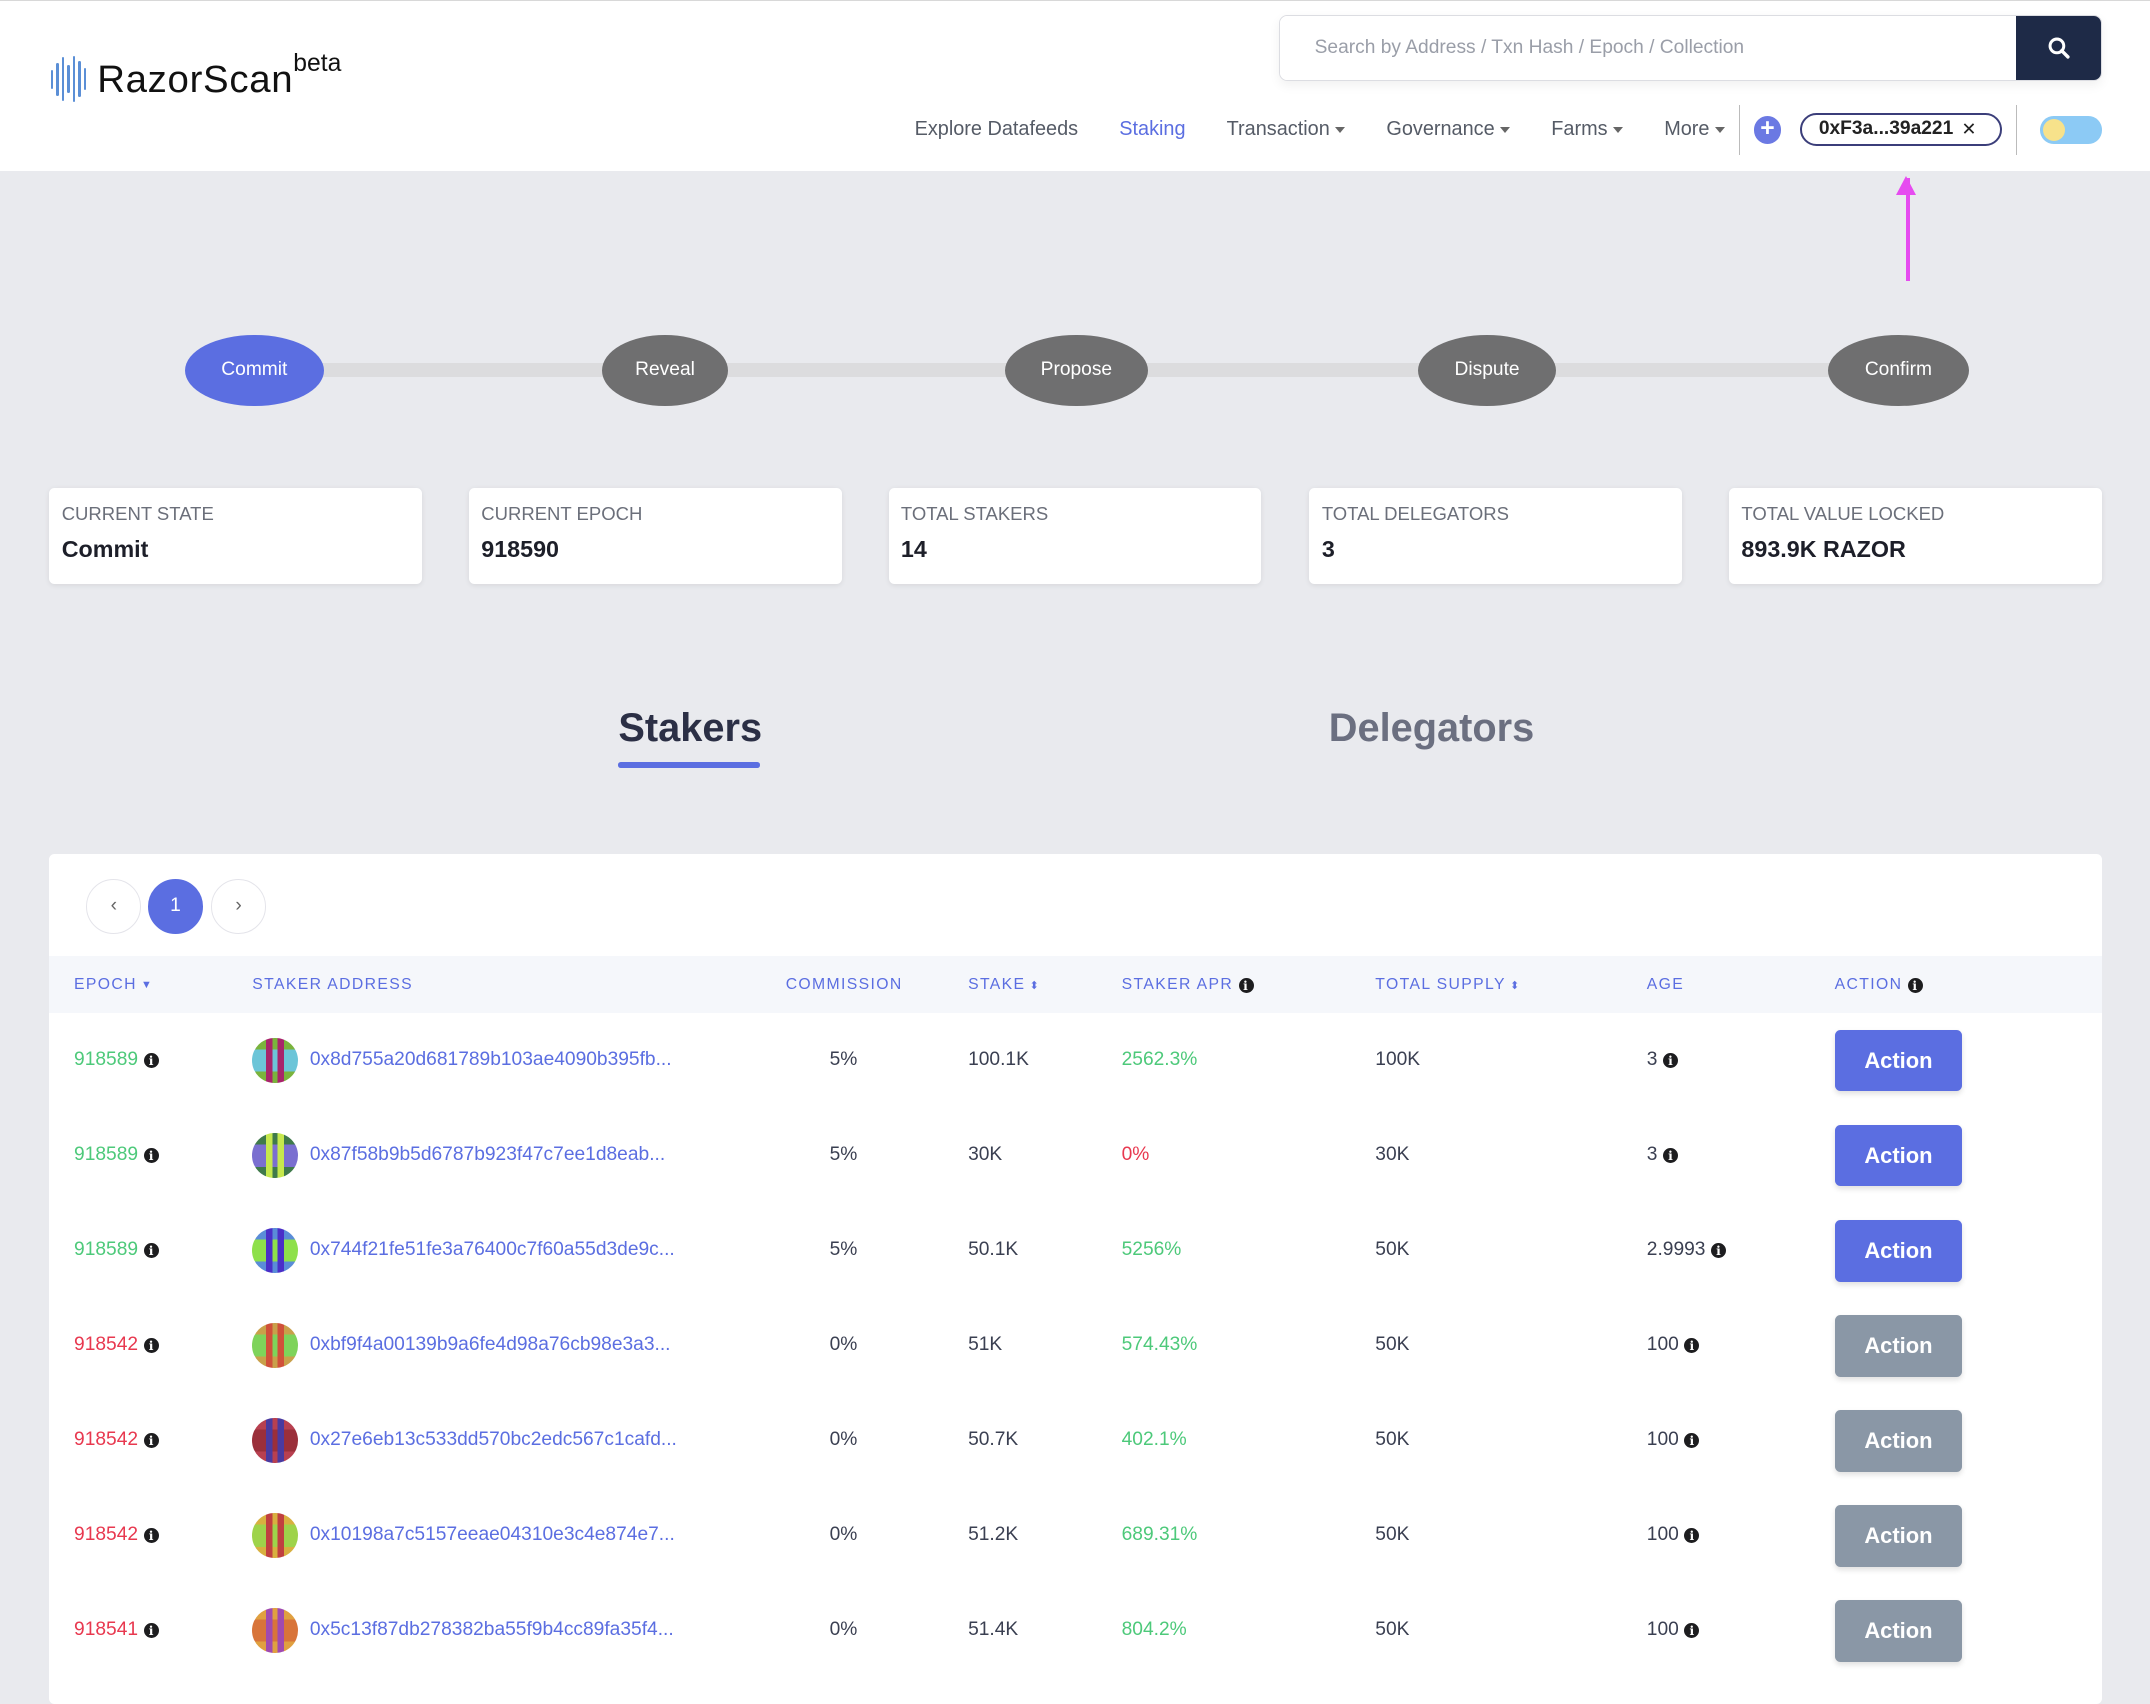 This screenshot has width=2150, height=1704. Describe the element at coordinates (2071, 130) in the screenshot. I see `theme-toggle` at that location.